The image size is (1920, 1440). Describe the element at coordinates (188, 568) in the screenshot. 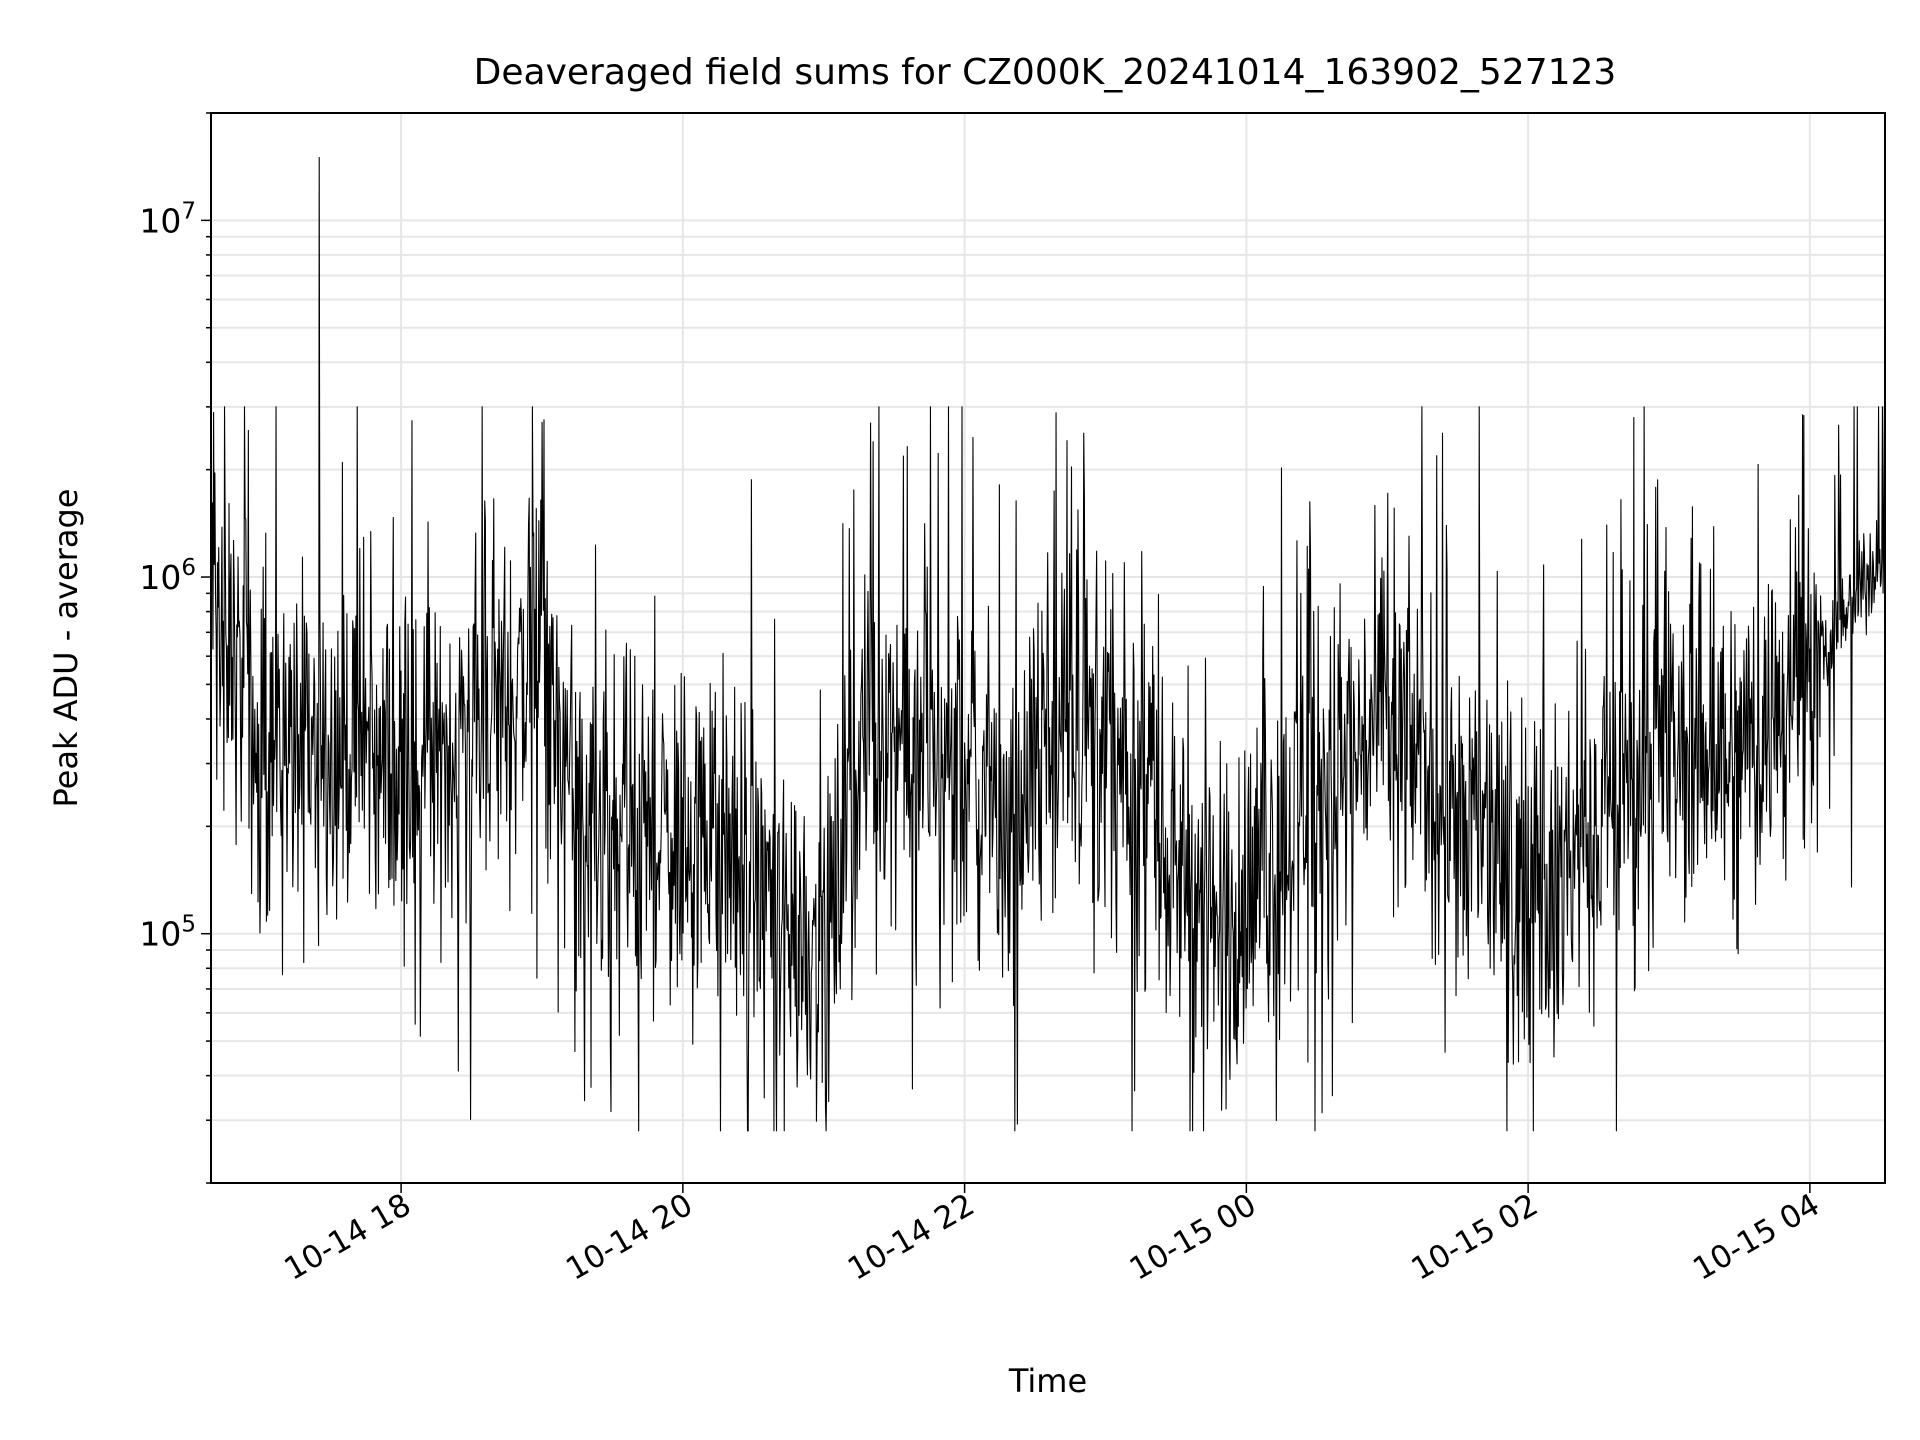

I see `y-tick-label-exponent: 6` at that location.